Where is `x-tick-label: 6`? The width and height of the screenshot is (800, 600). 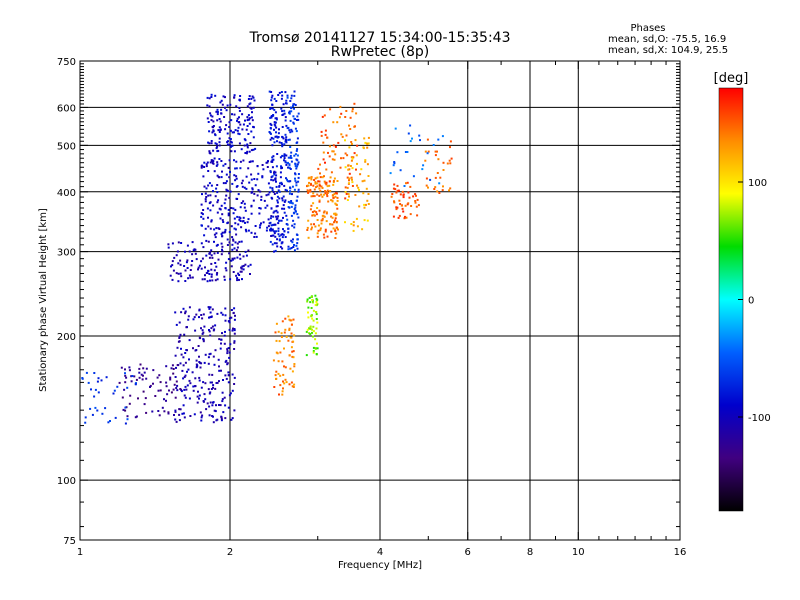
x-tick-label: 6 is located at coordinates (468, 552).